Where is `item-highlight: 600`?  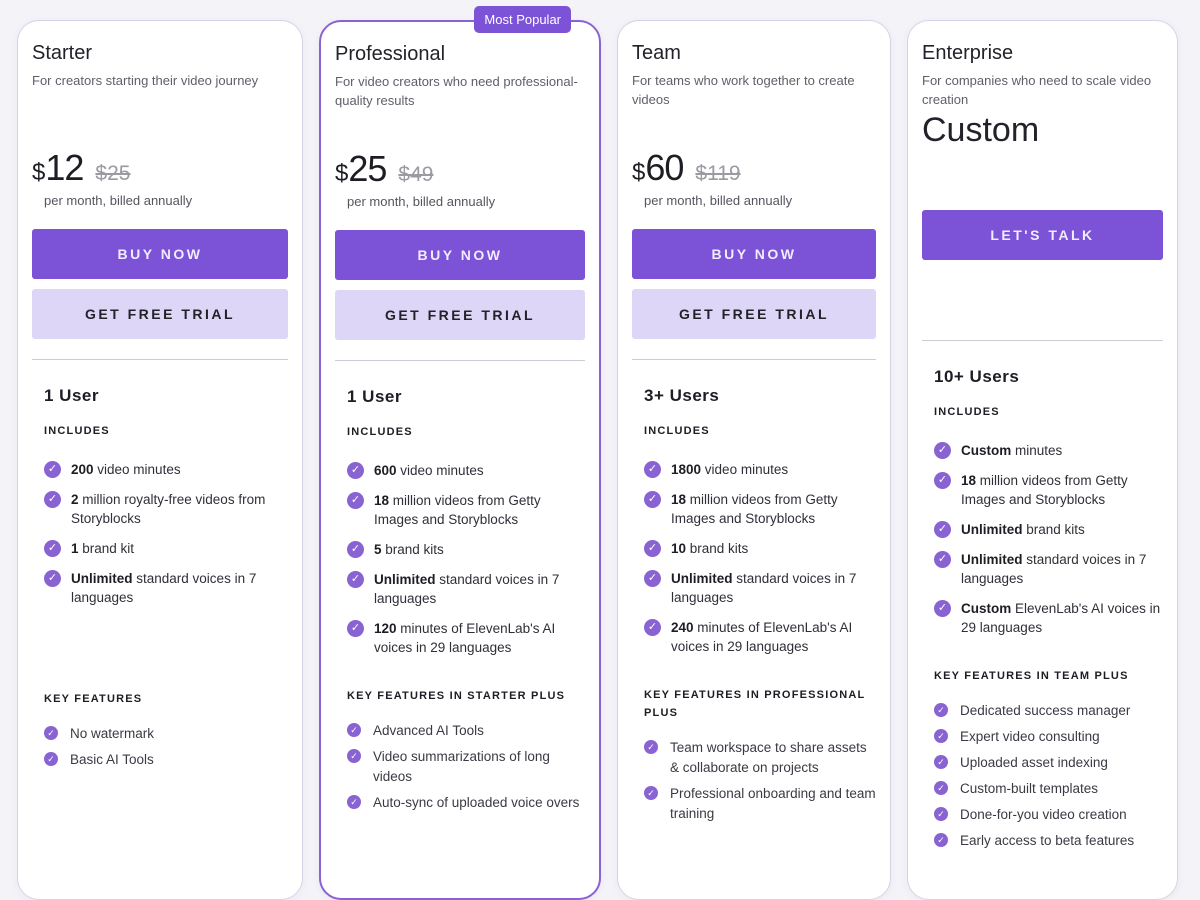
item-highlight: 600 is located at coordinates (385, 470).